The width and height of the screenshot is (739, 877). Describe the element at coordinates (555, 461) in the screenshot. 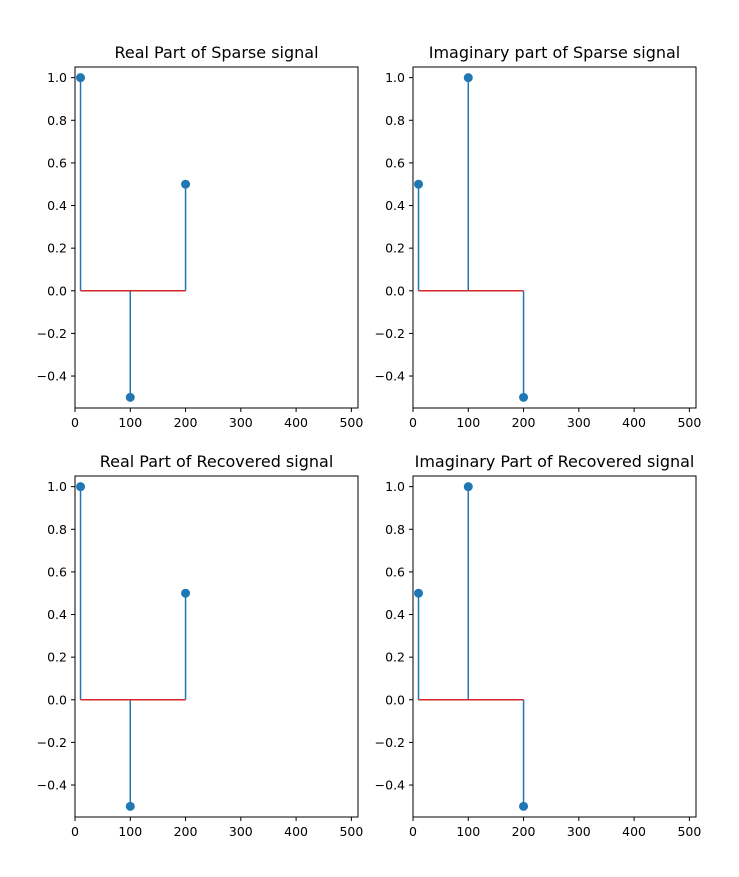

I see `chart-title: Imaginary Part of Recovered signal` at that location.